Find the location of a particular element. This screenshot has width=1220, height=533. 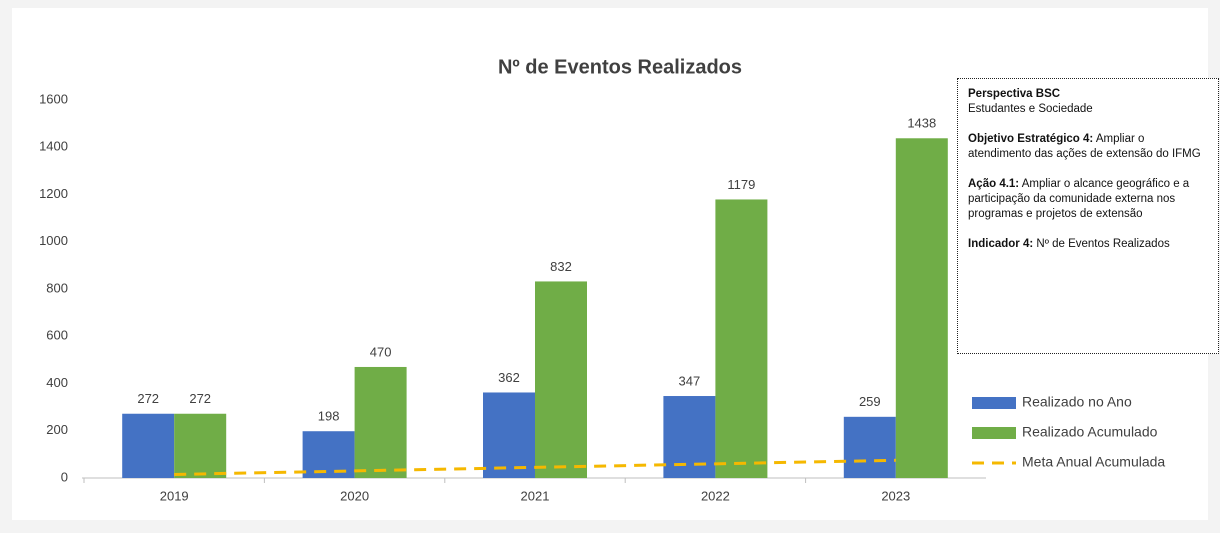

annotation: Indicador 4: Nº de Eventos Realizados is located at coordinates (1088, 244).